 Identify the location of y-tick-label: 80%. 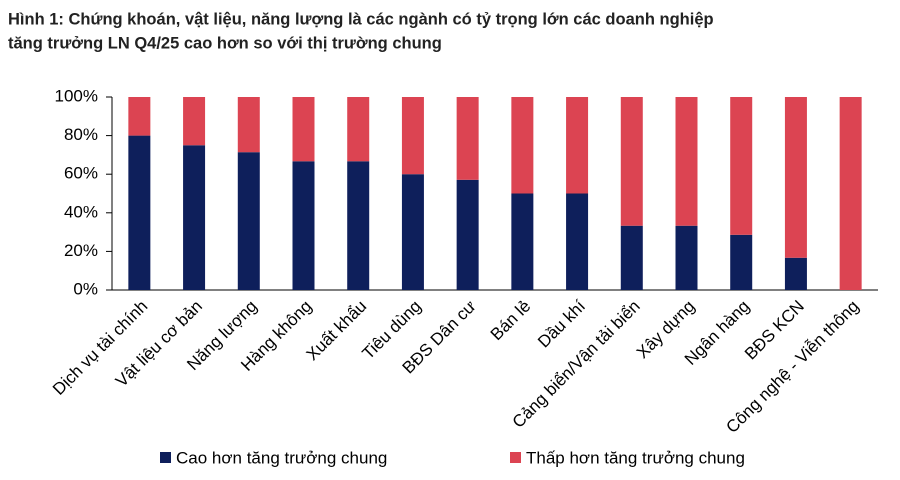
(81, 134).